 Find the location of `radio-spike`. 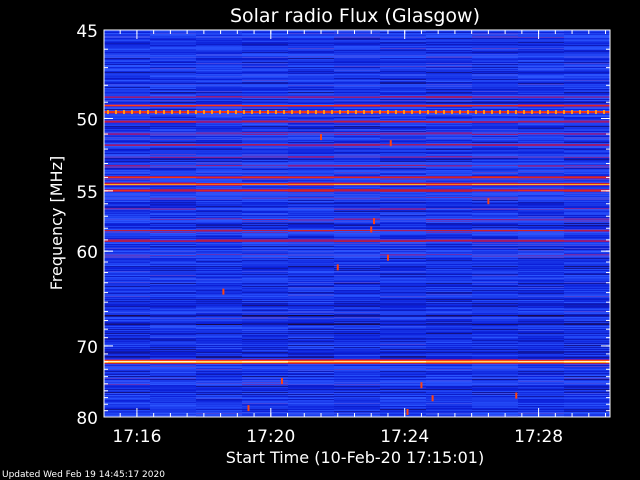

radio-spike is located at coordinates (387, 257).